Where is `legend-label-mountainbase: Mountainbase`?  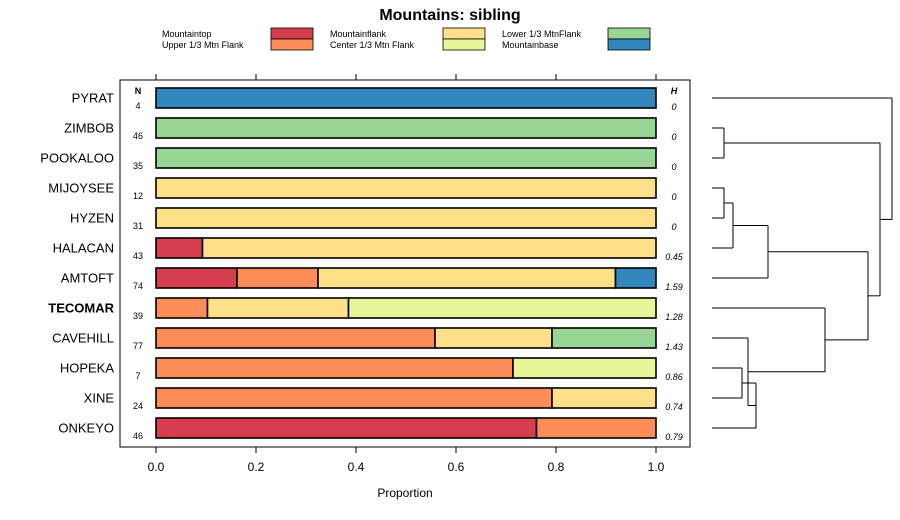 legend-label-mountainbase: Mountainbase is located at coordinates (530, 45).